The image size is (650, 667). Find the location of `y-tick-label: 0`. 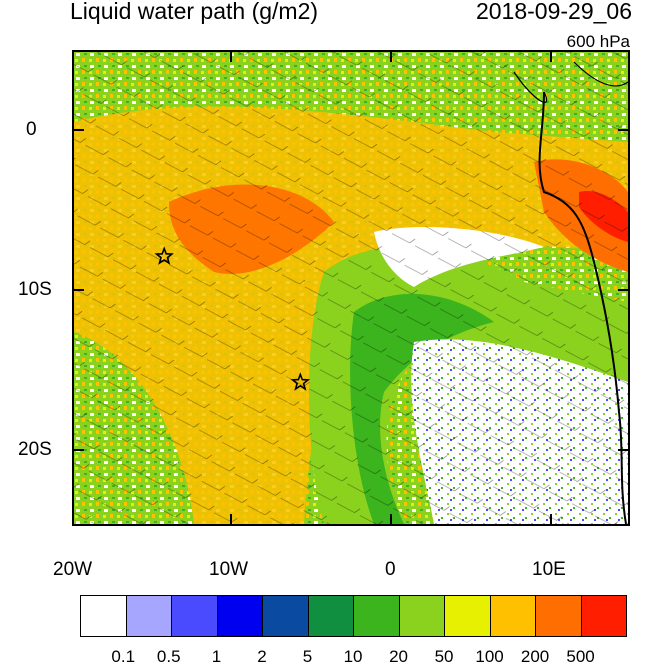

y-tick-label: 0 is located at coordinates (31, 129).